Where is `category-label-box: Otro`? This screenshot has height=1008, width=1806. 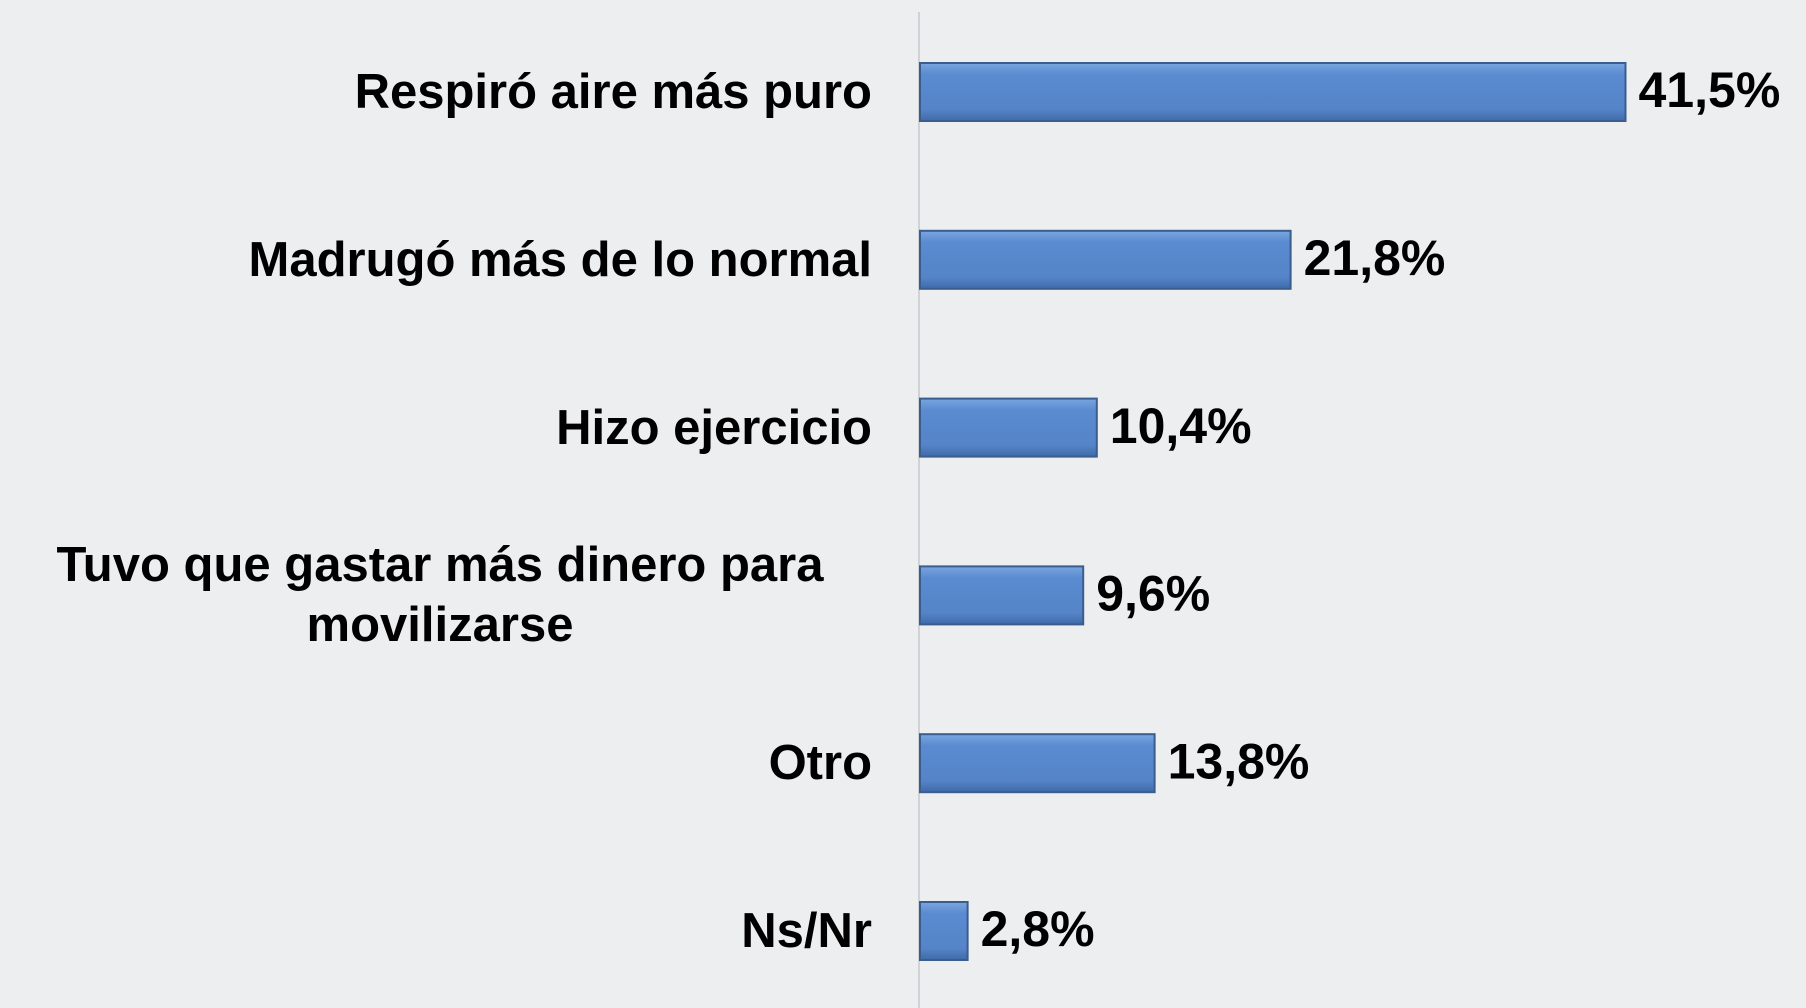 category-label-box: Otro is located at coordinates (440, 763).